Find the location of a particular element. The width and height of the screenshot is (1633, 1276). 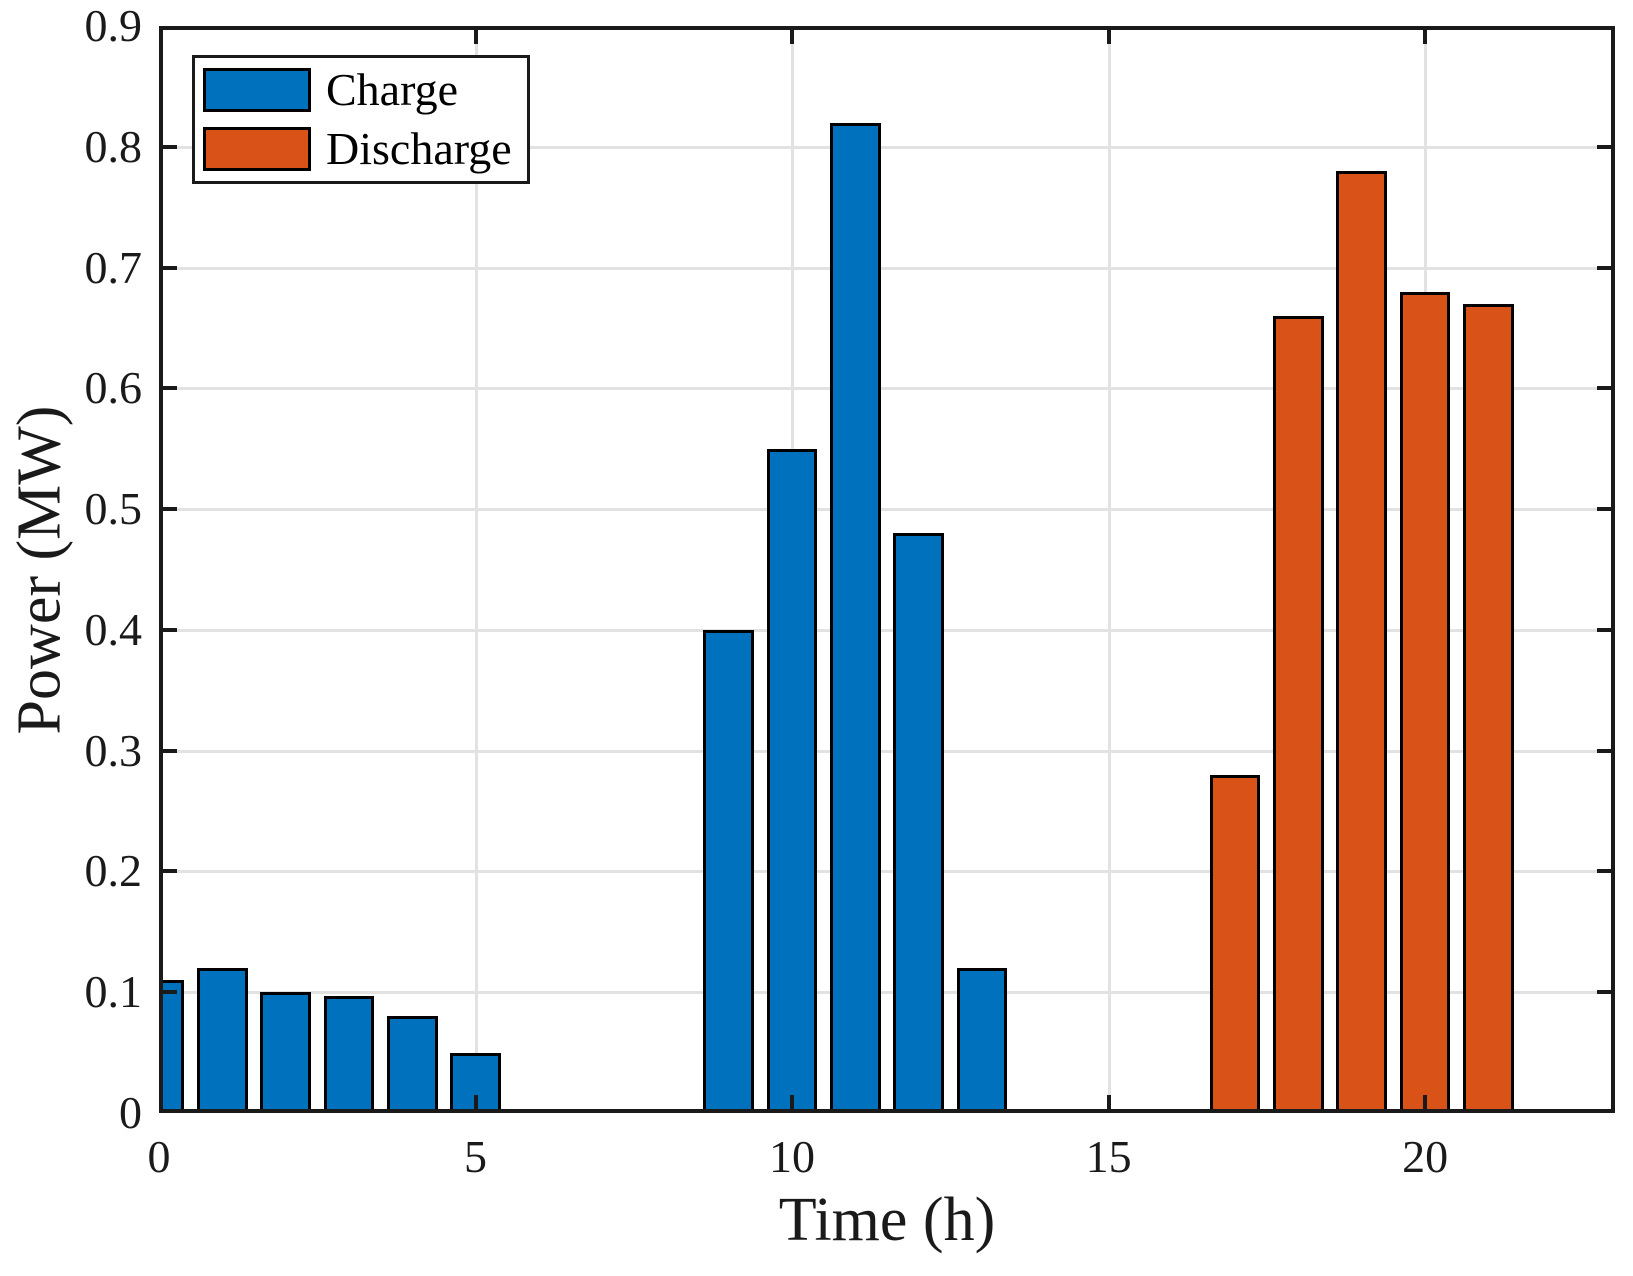

gridline-y-0.5 is located at coordinates (887, 510).